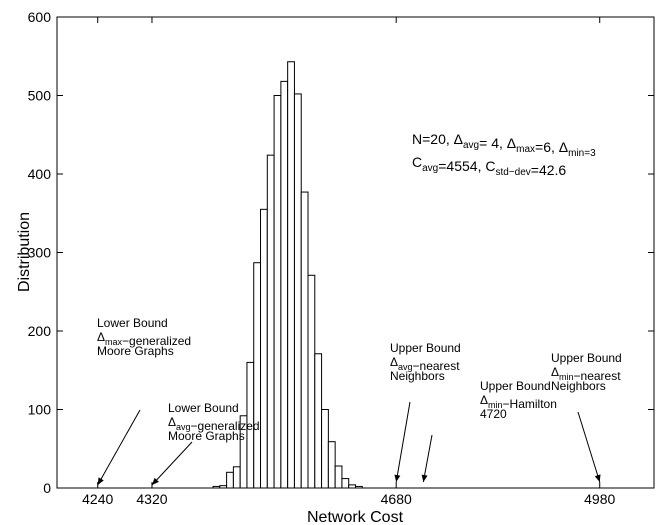 The height and width of the screenshot is (525, 659). What do you see at coordinates (40, 253) in the screenshot?
I see `y-tick-label: 300` at bounding box center [40, 253].